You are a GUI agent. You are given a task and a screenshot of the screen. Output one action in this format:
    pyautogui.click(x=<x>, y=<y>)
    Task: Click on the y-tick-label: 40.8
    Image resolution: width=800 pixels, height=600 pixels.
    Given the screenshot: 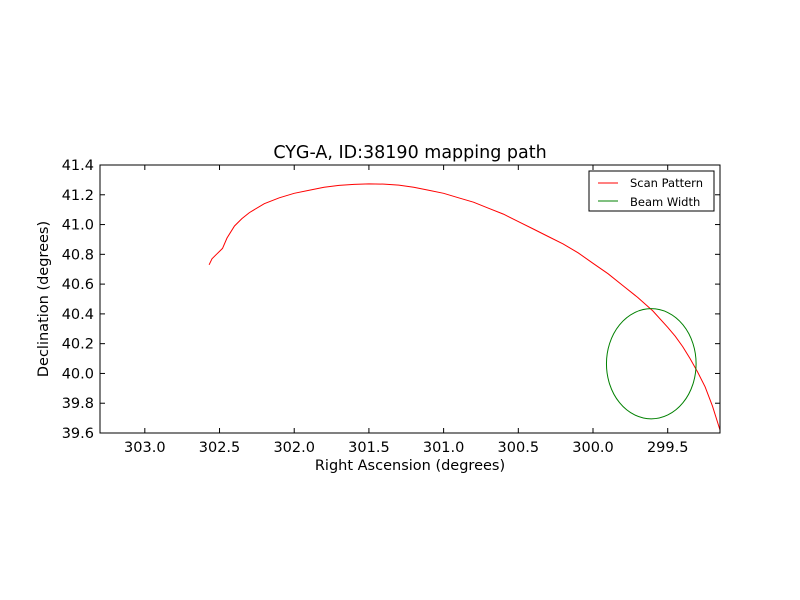 What is the action you would take?
    pyautogui.click(x=78, y=255)
    